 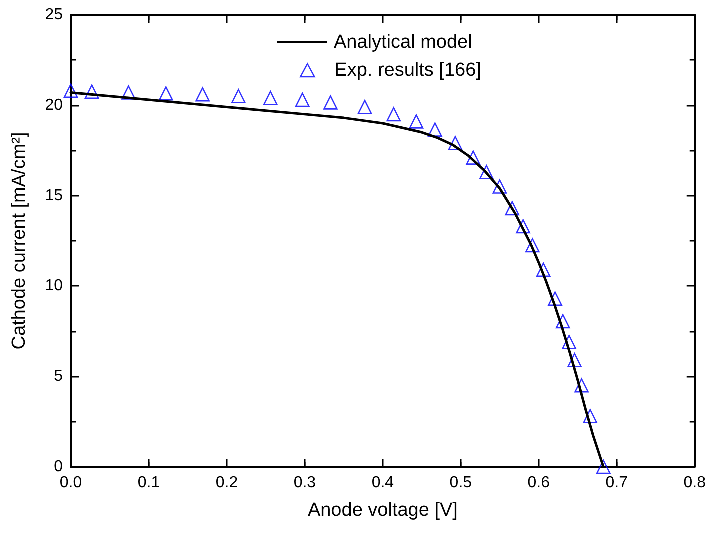 What do you see at coordinates (695, 483) in the screenshot?
I see `x-tick-label: 0.8` at bounding box center [695, 483].